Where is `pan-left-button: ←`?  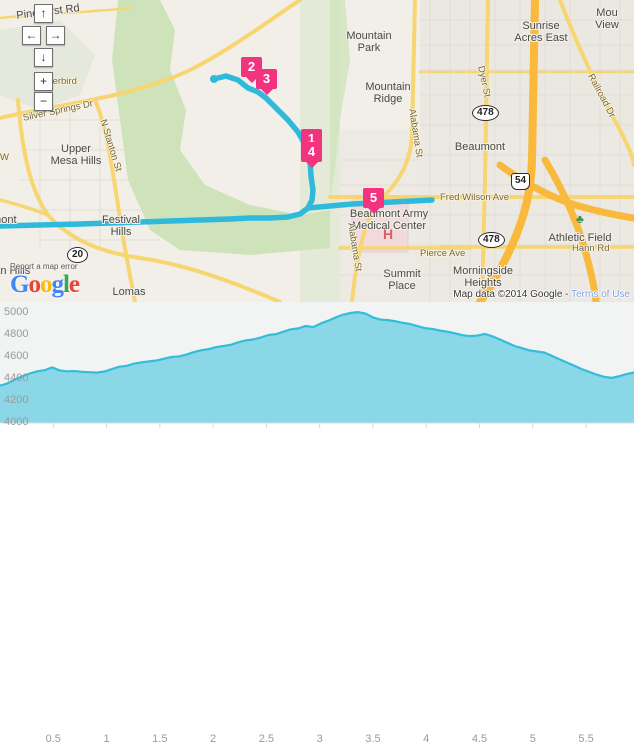 pan-left-button: ← is located at coordinates (31, 35).